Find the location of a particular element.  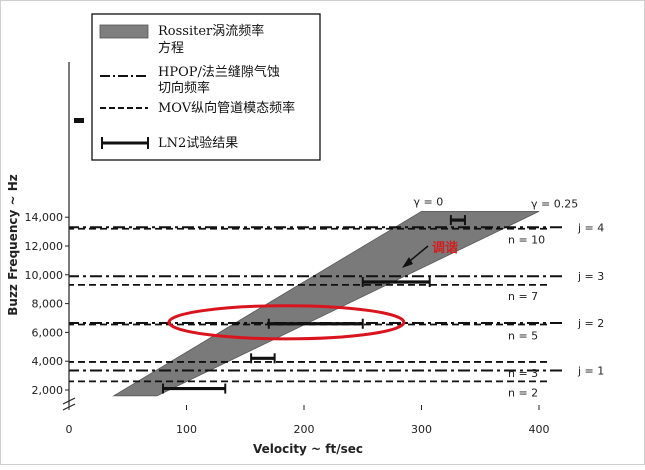

mov-line-label-4: n = 7 is located at coordinates (523, 296).